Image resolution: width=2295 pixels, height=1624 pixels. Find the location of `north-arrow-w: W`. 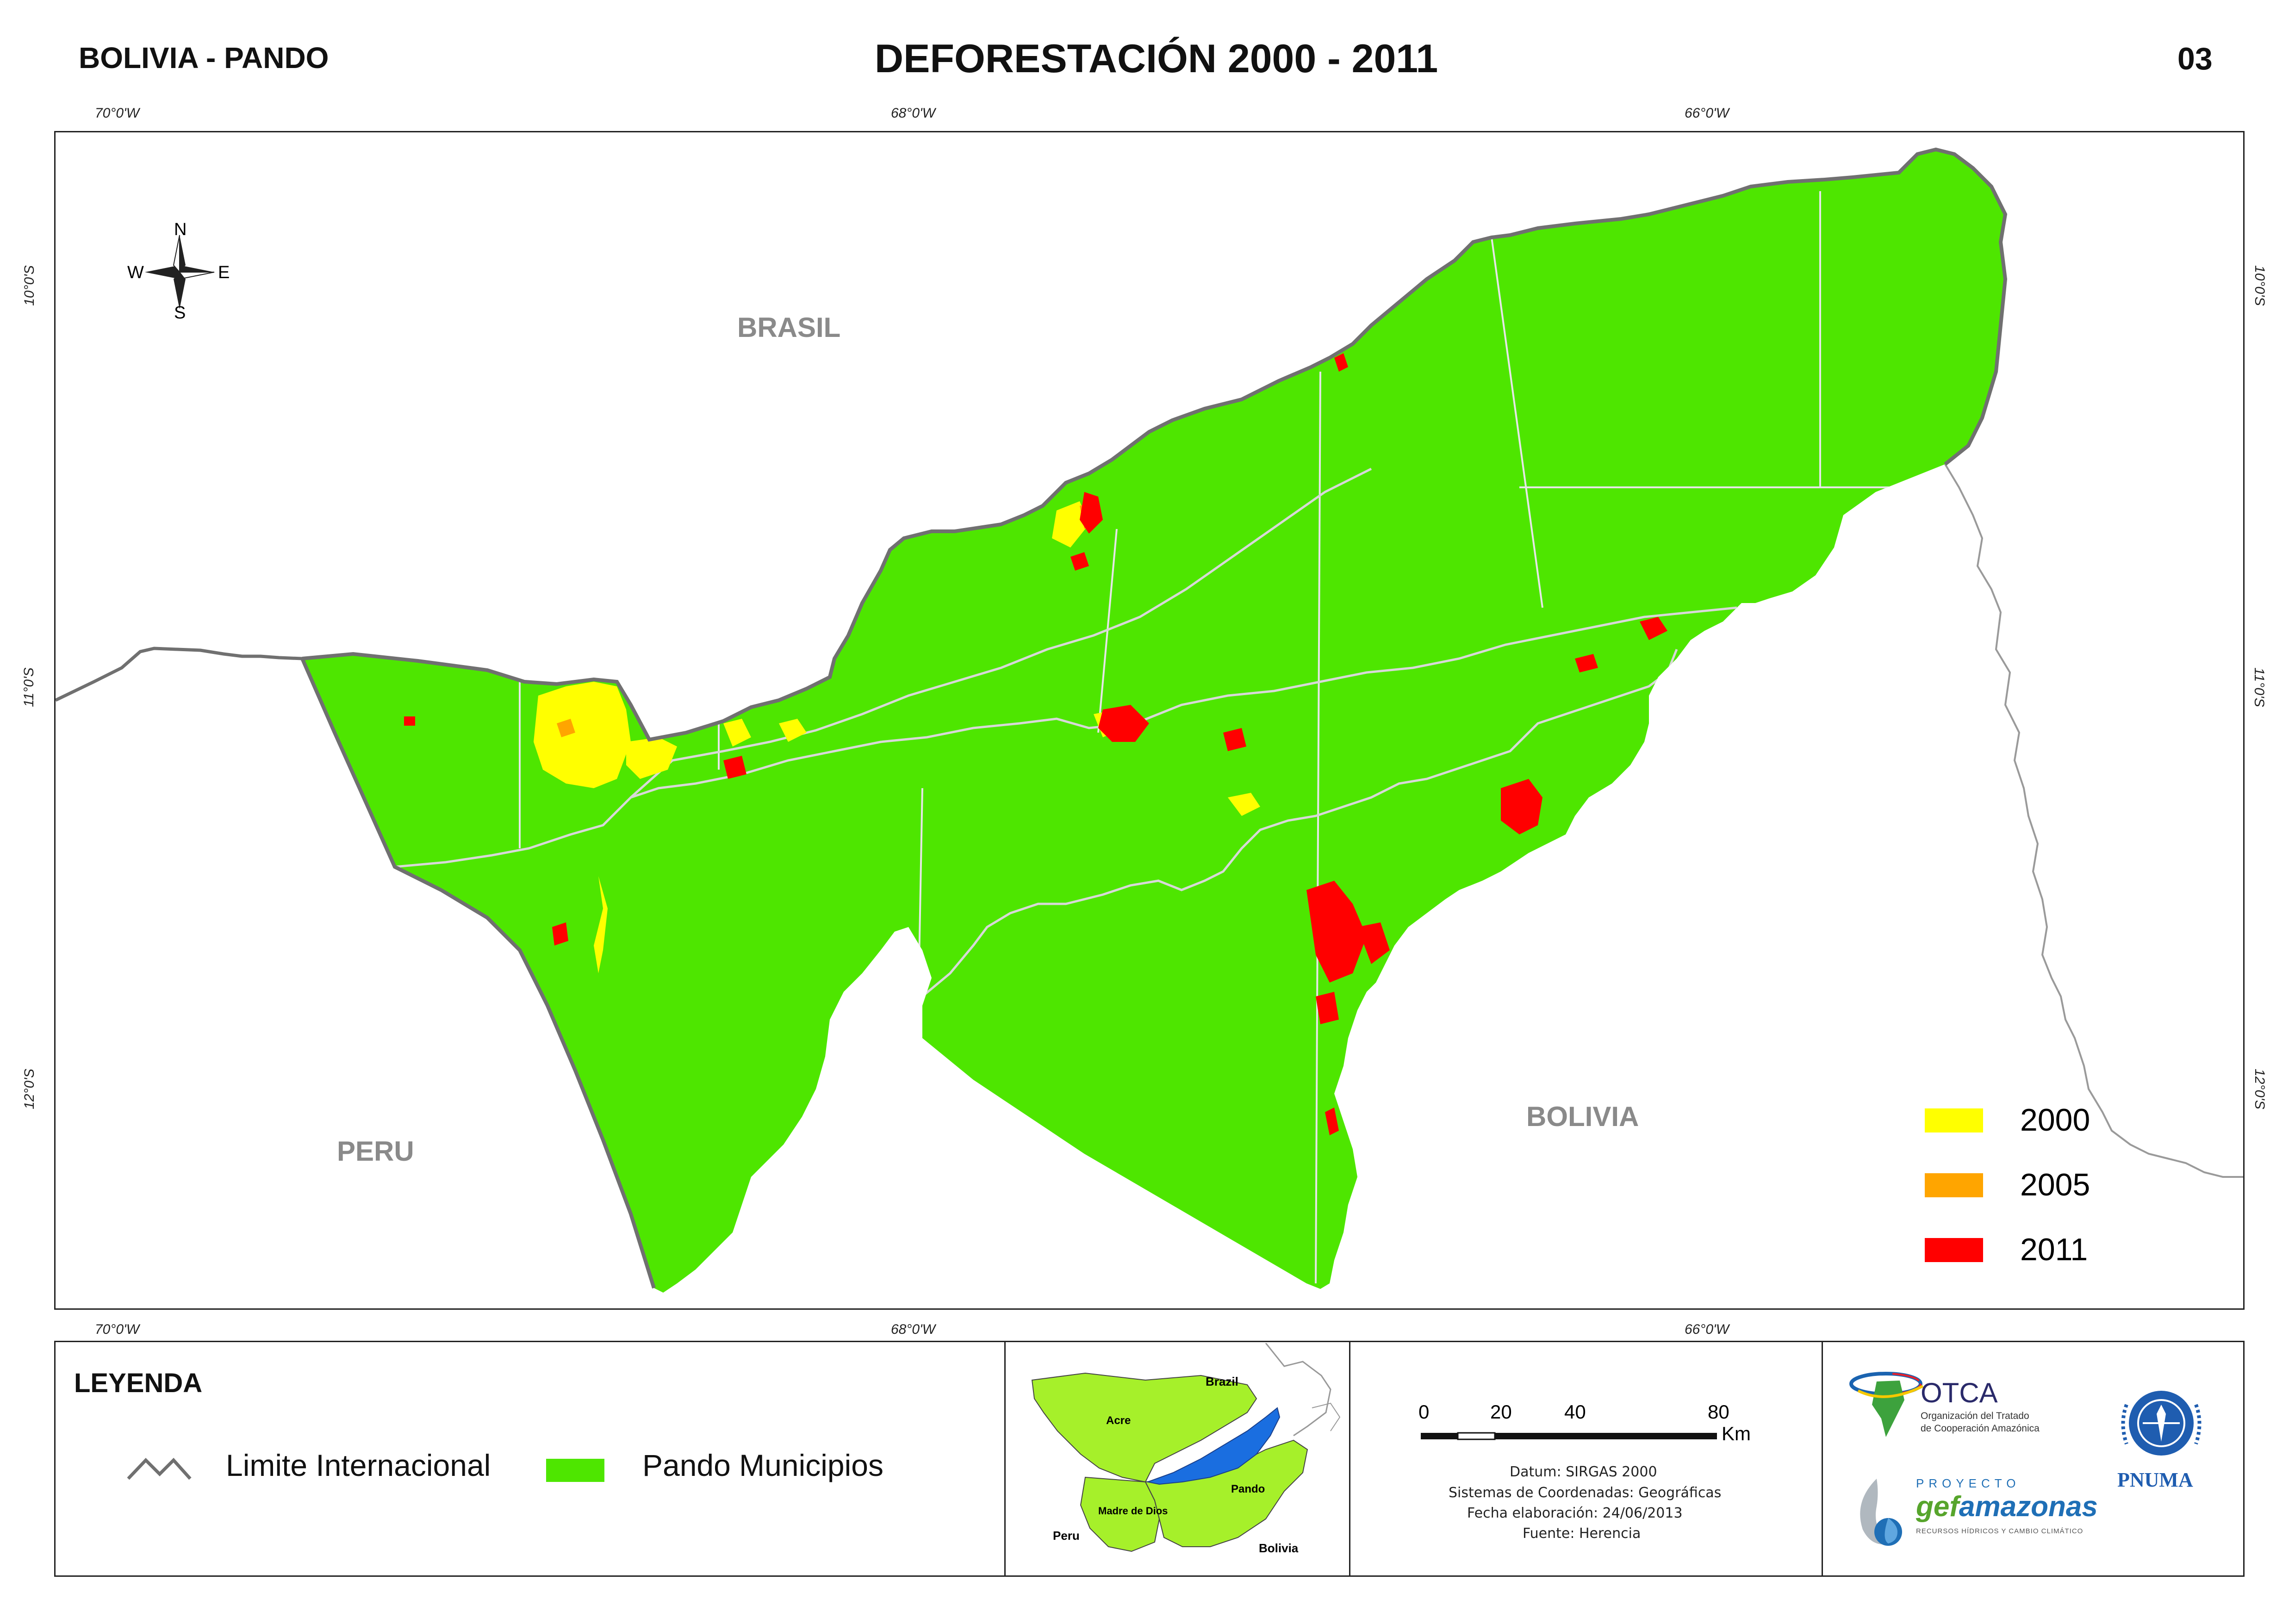

north-arrow-w: W is located at coordinates (135, 272).